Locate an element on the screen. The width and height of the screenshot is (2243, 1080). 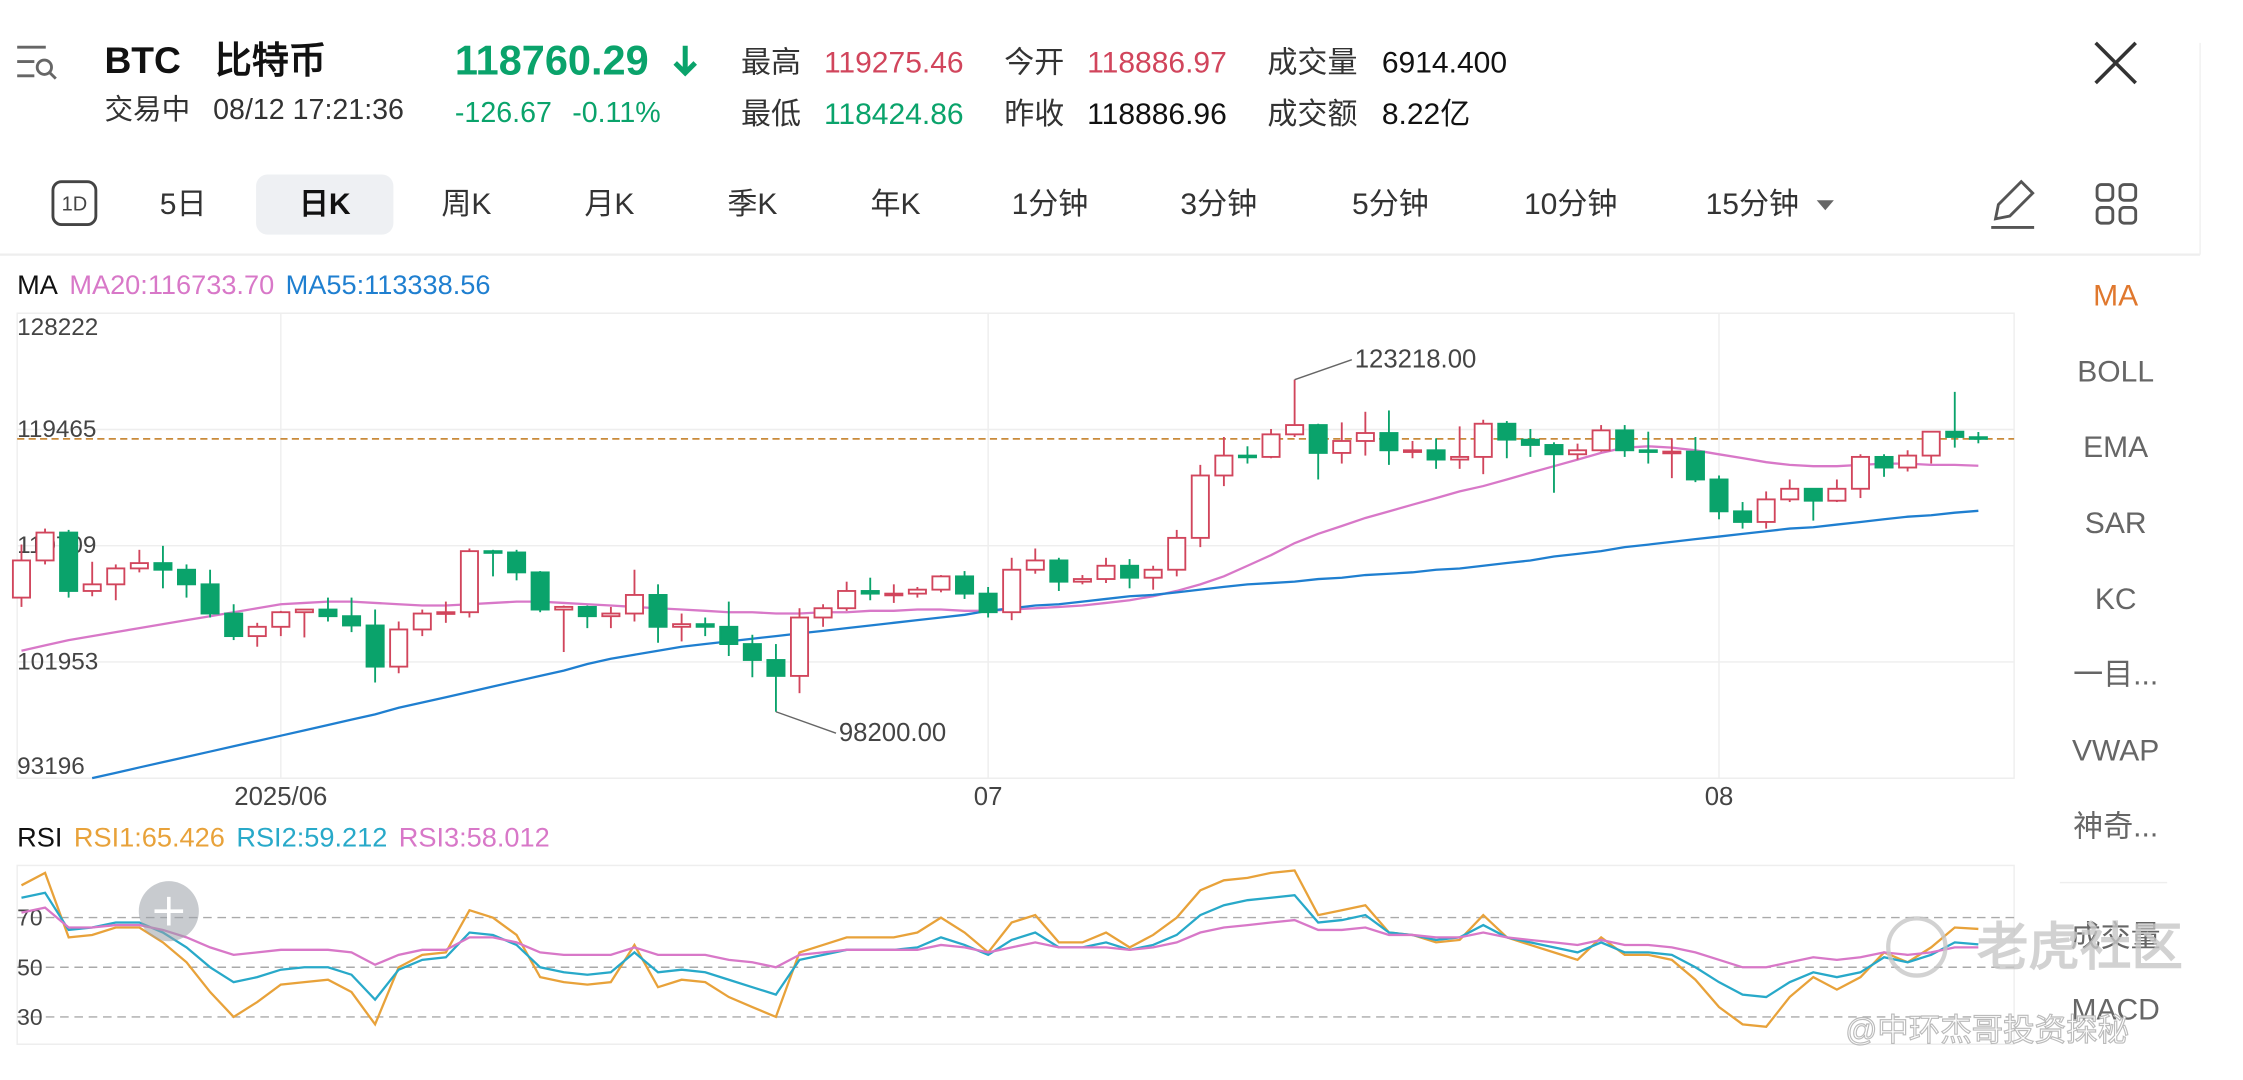
tab: 5日 is located at coordinates (183, 204).